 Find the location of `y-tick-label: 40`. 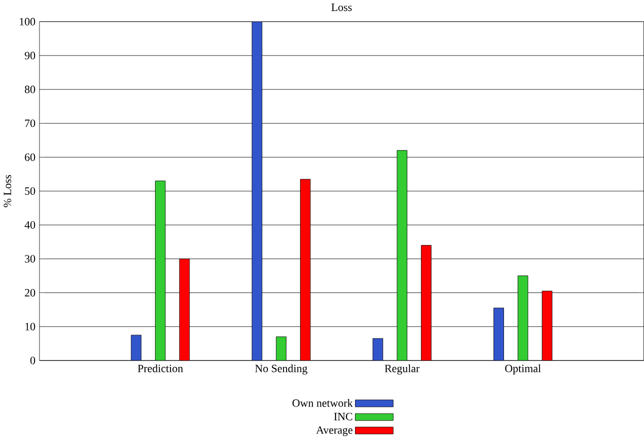

y-tick-label: 40 is located at coordinates (30, 225).